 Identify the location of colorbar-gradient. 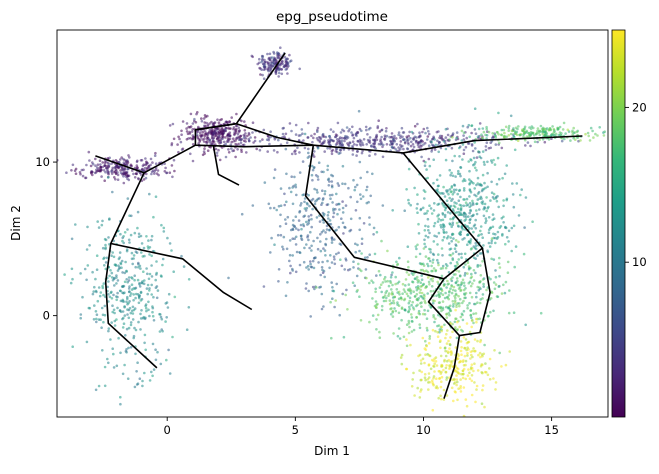
(618, 223).